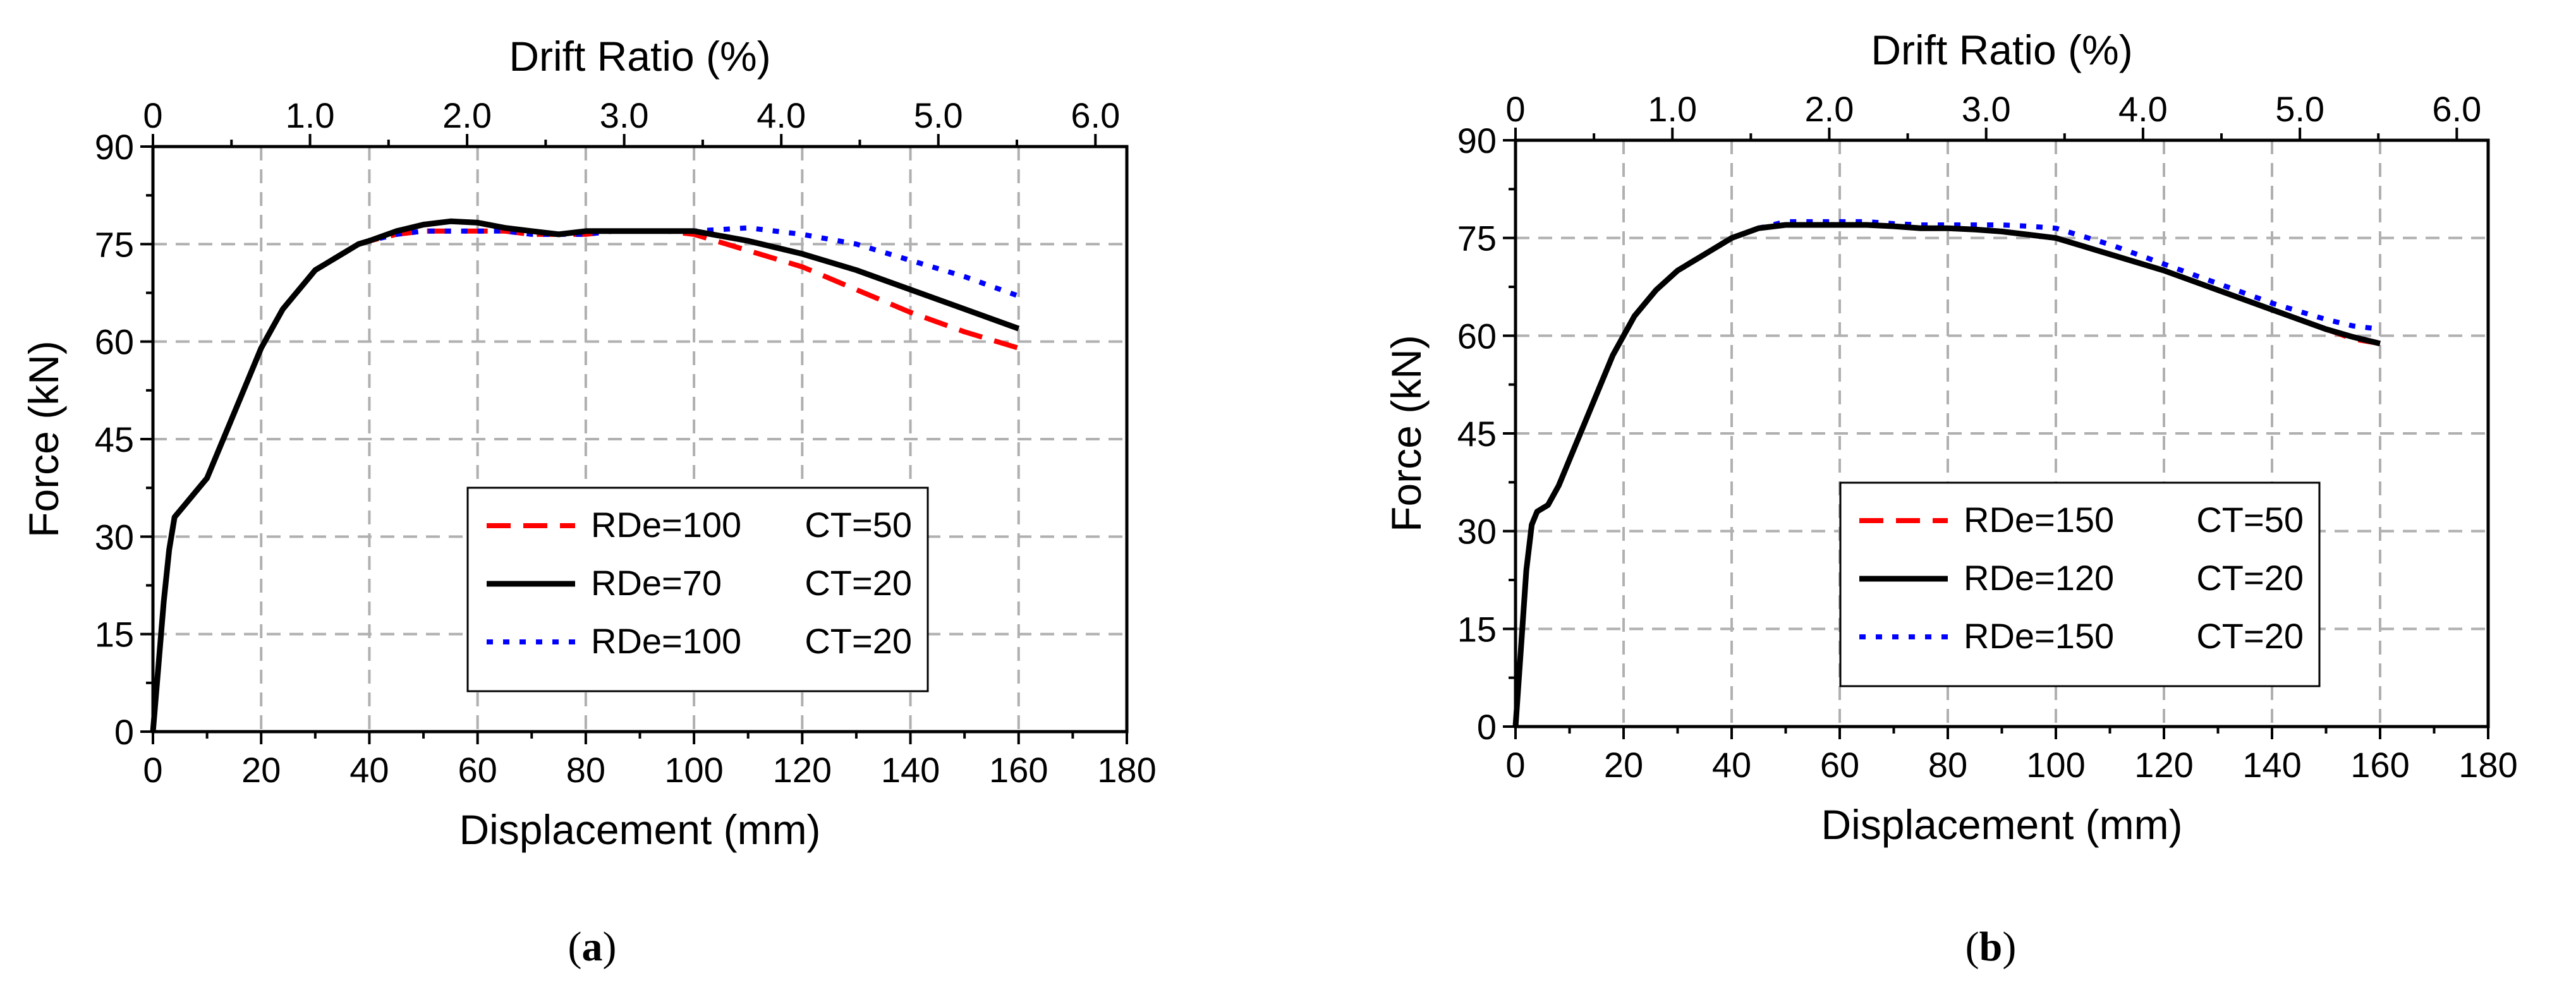 Image resolution: width=2576 pixels, height=985 pixels. Describe the element at coordinates (592, 947) in the screenshot. I see `panel-caption: (a)` at that location.